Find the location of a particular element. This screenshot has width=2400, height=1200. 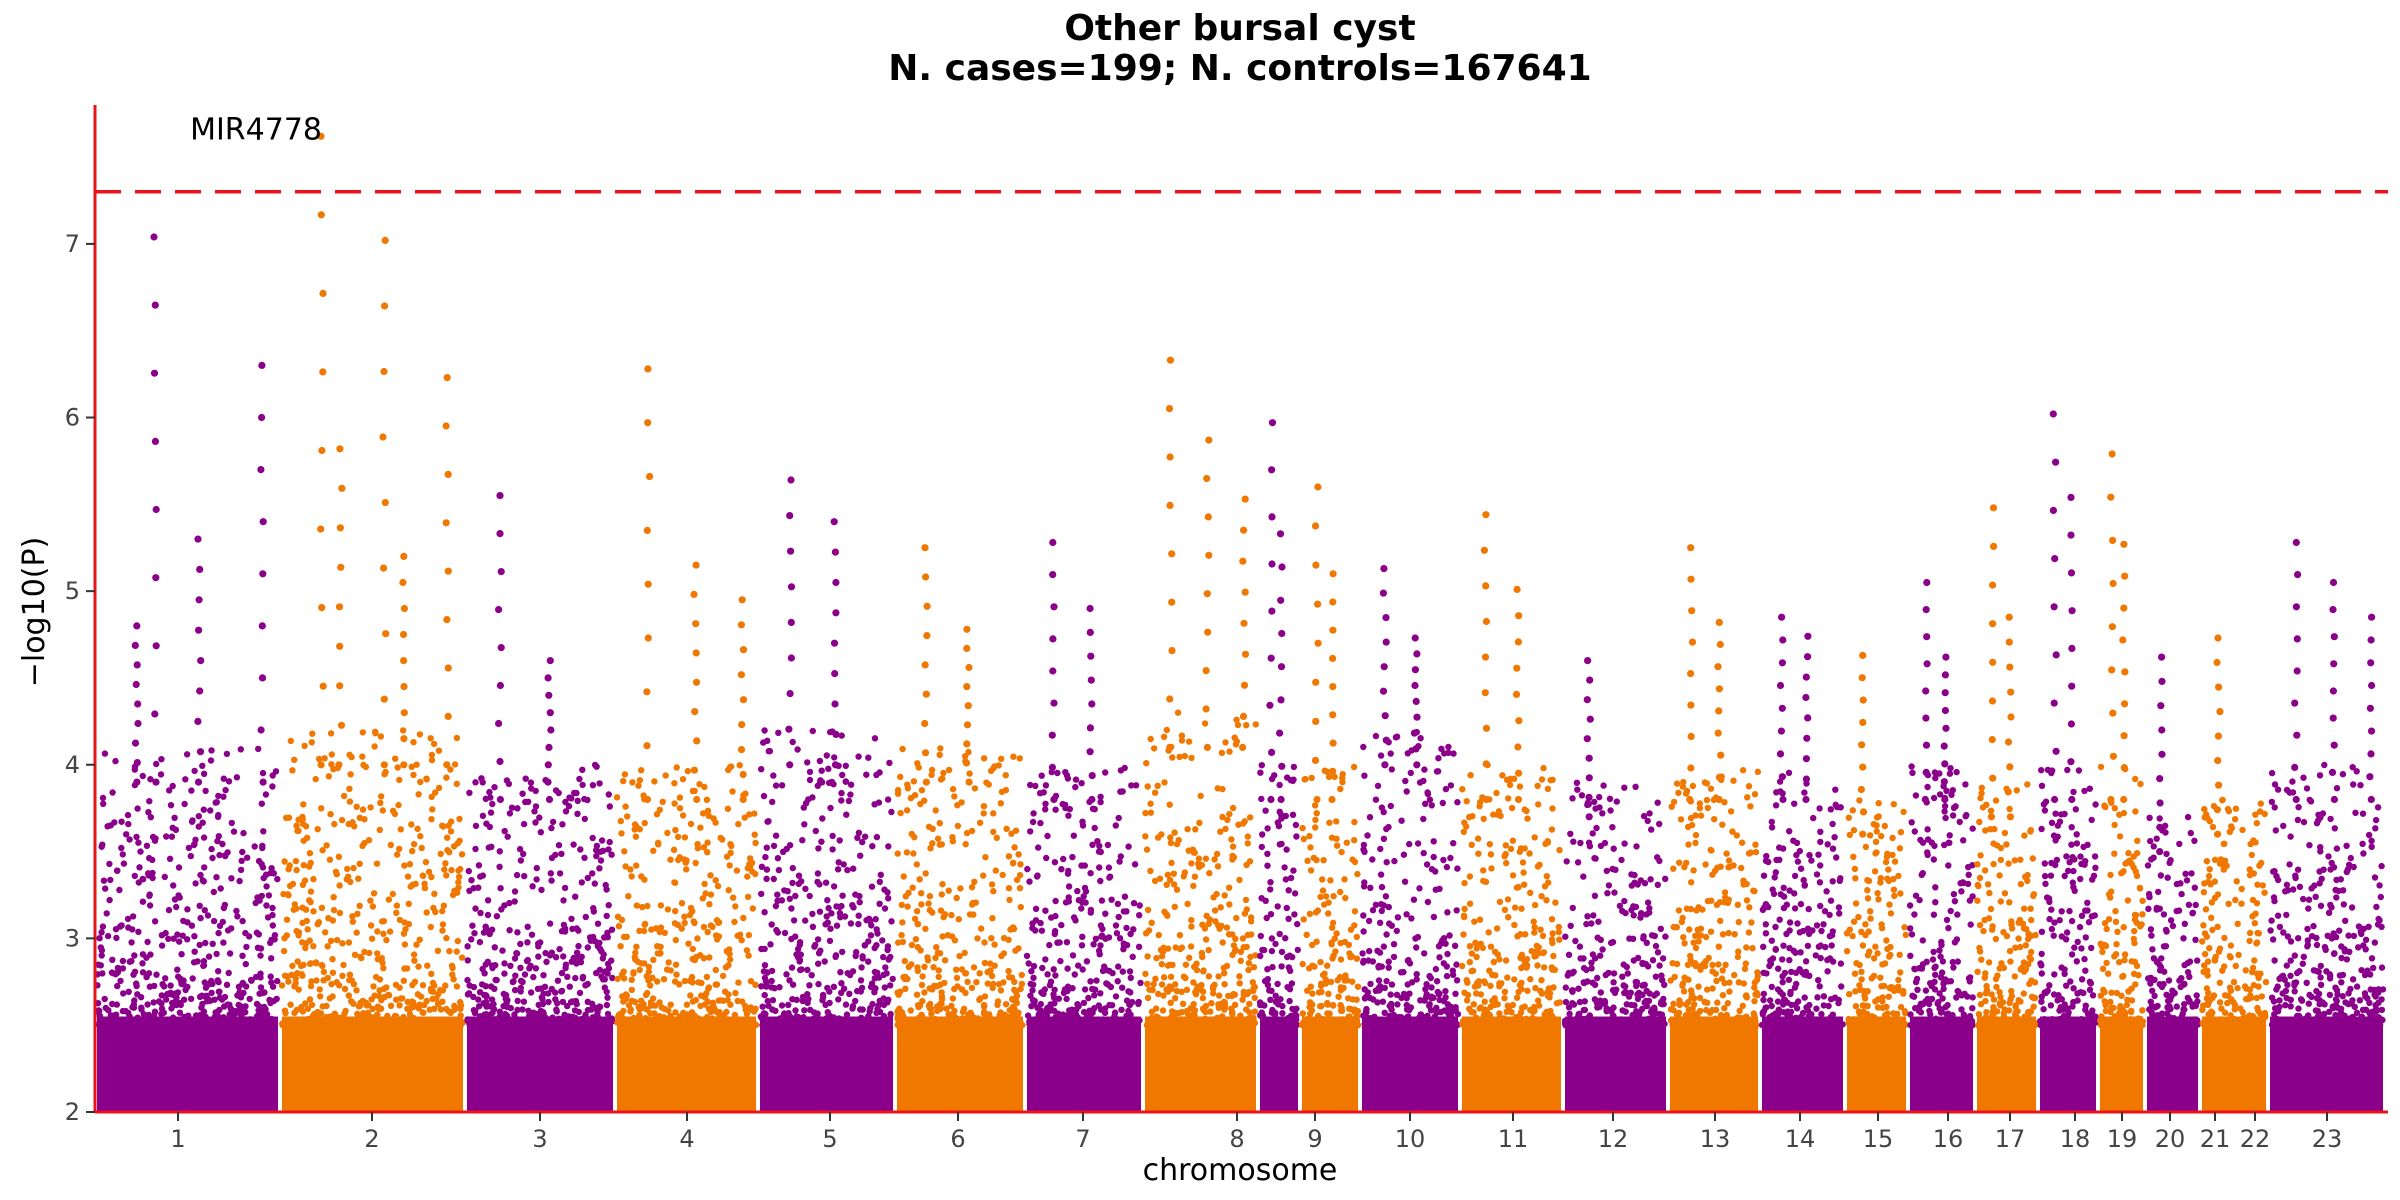

chromosome-11-points is located at coordinates (1410, 838).